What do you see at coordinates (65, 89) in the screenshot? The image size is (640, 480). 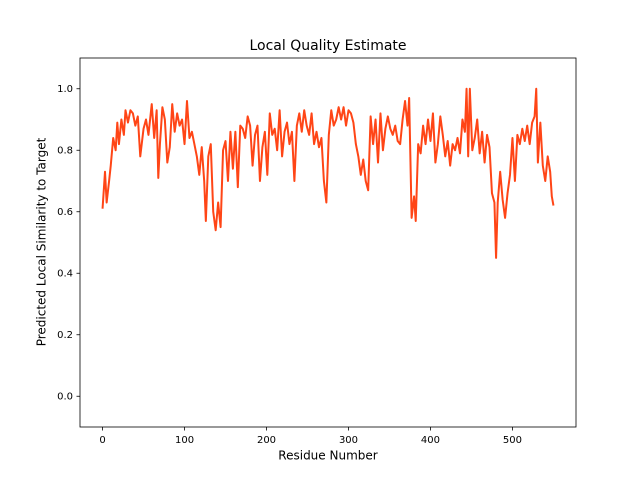 I see `y-tick-label: 1.0` at bounding box center [65, 89].